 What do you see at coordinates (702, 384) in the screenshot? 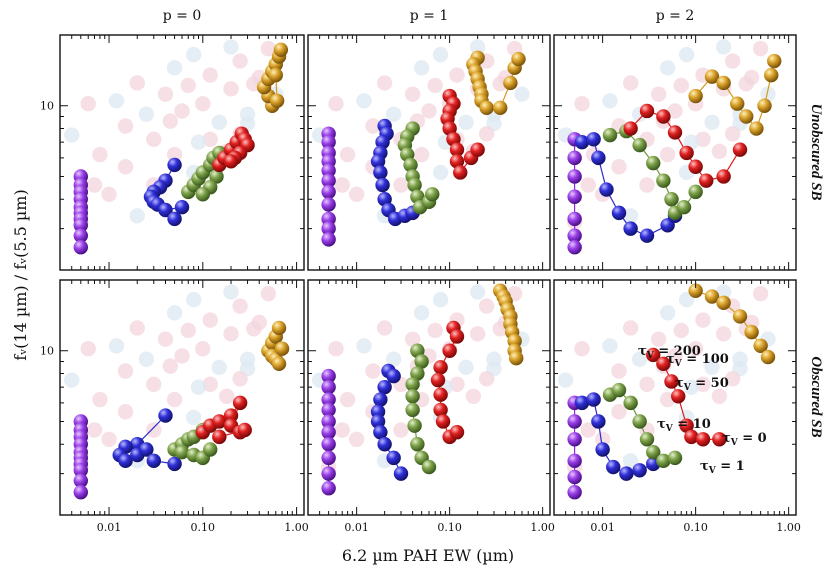
I see `tau-label-50: τV = 50` at bounding box center [702, 384].